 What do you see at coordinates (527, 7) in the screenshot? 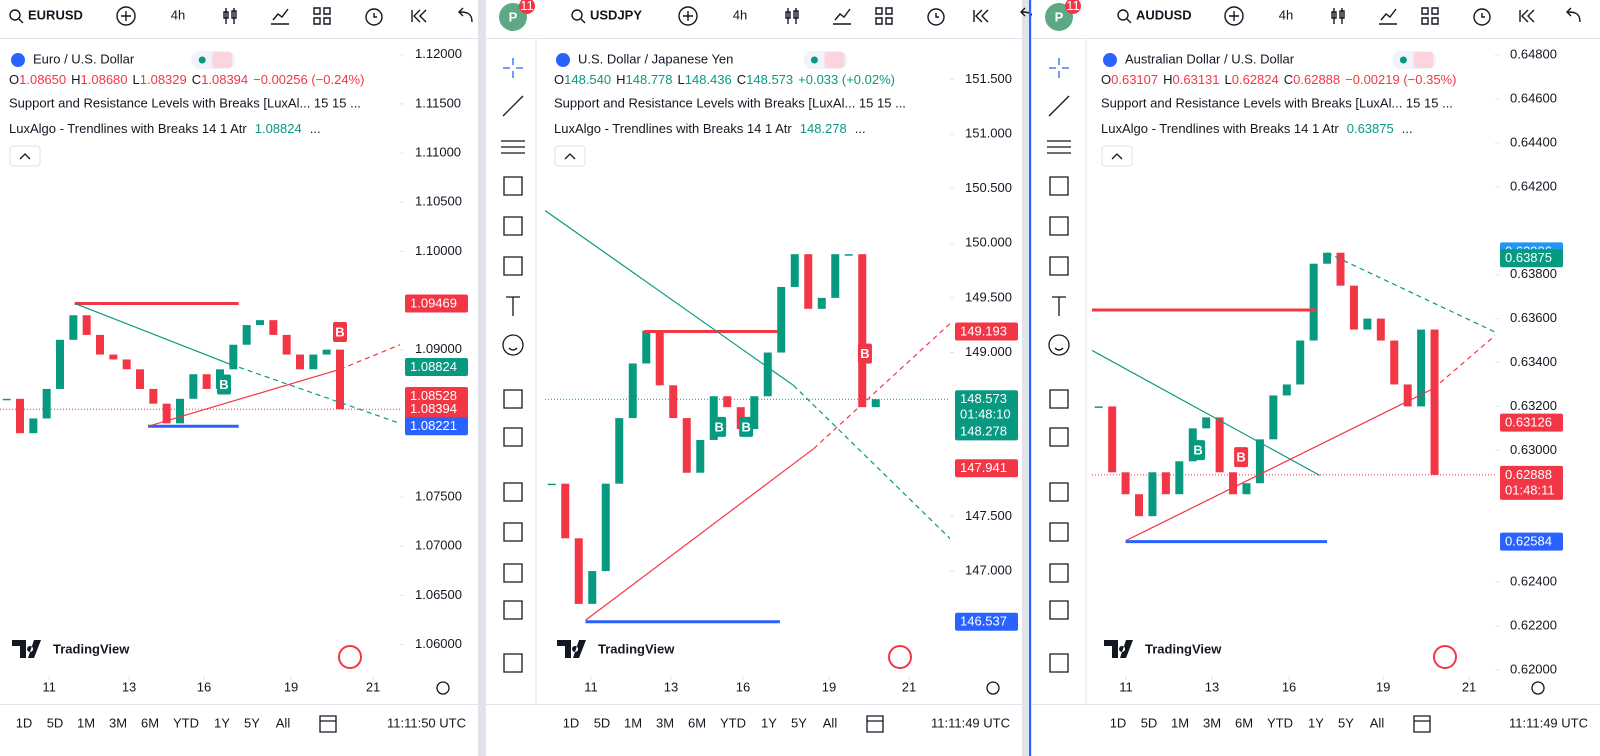
I see `notification-badge` at bounding box center [527, 7].